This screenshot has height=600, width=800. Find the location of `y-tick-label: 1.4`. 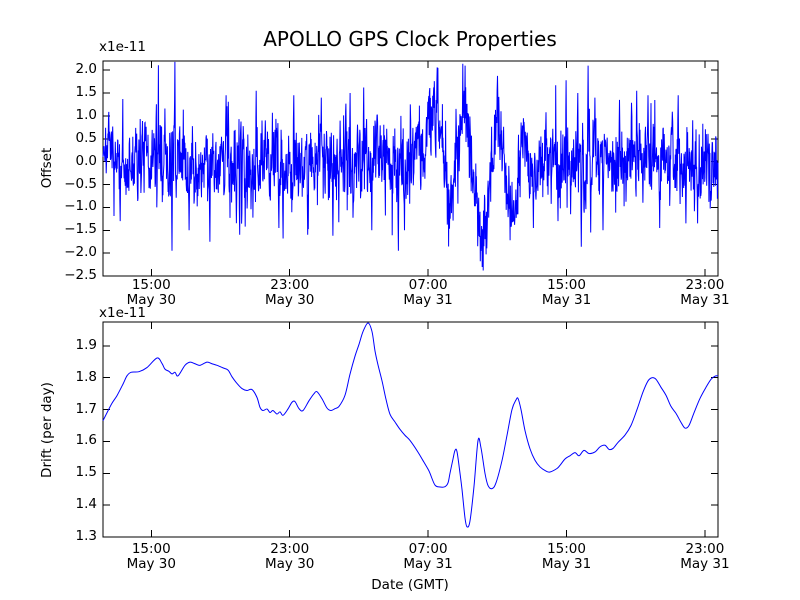

y-tick-label: 1.4 is located at coordinates (86, 504).